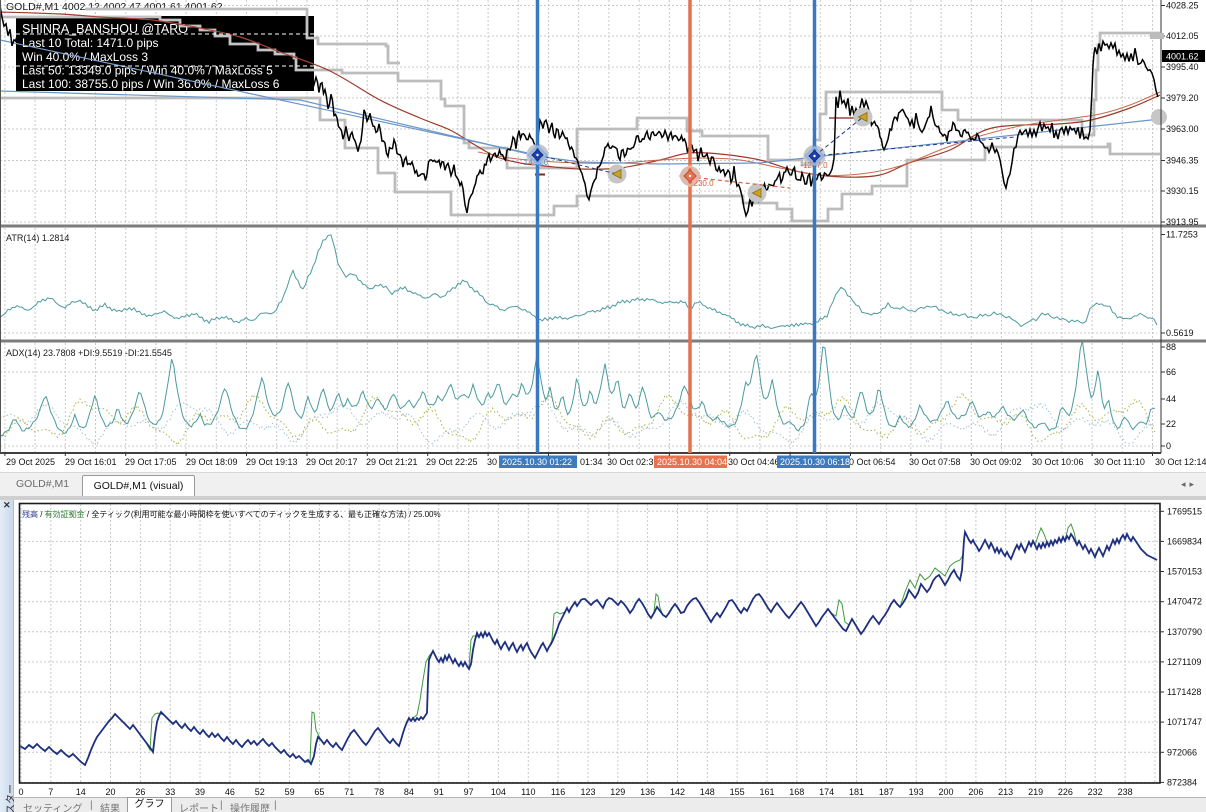  What do you see at coordinates (700, 183) in the screenshot?
I see `svg-text: -1230.0` at bounding box center [700, 183].